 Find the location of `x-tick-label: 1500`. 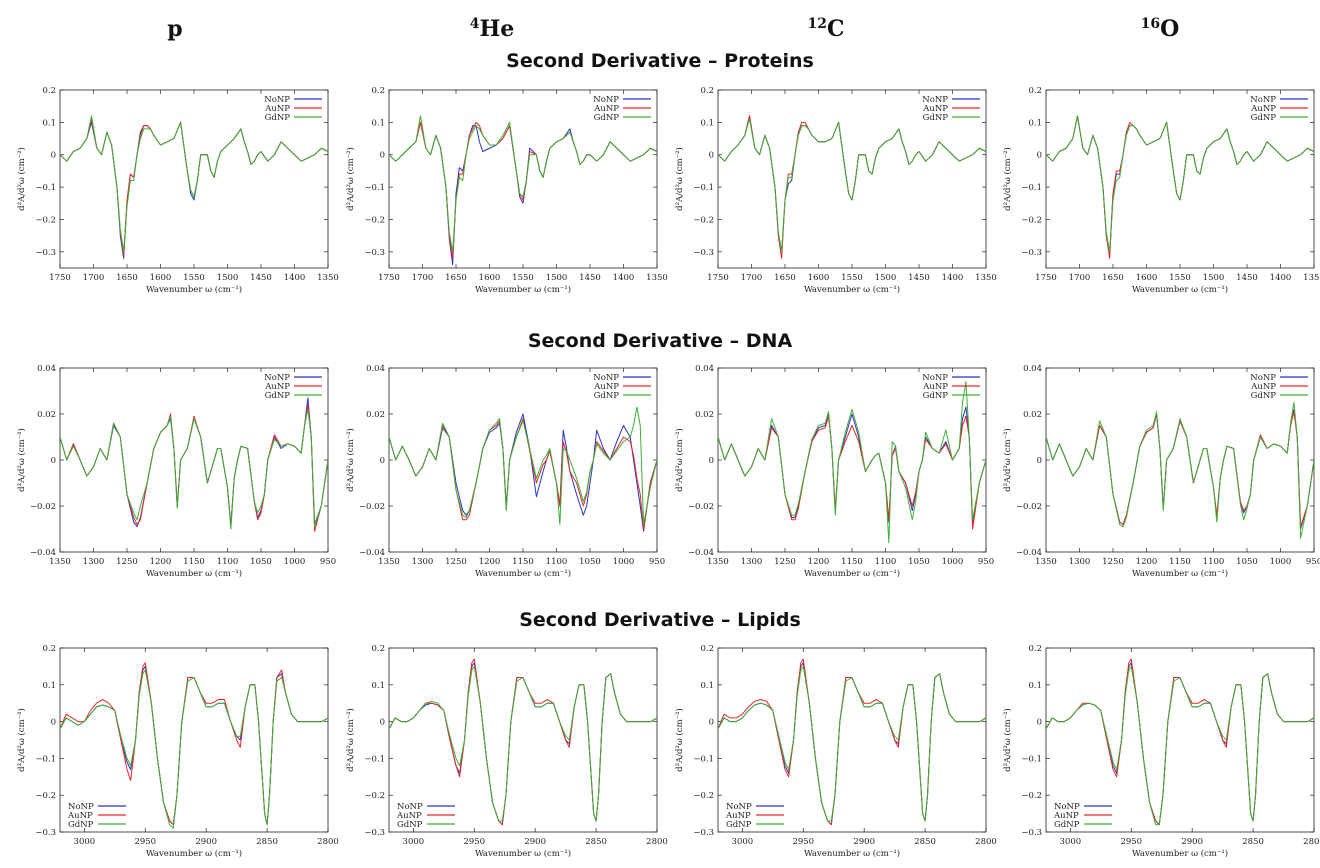

x-tick-label: 1500 is located at coordinates (886, 278).